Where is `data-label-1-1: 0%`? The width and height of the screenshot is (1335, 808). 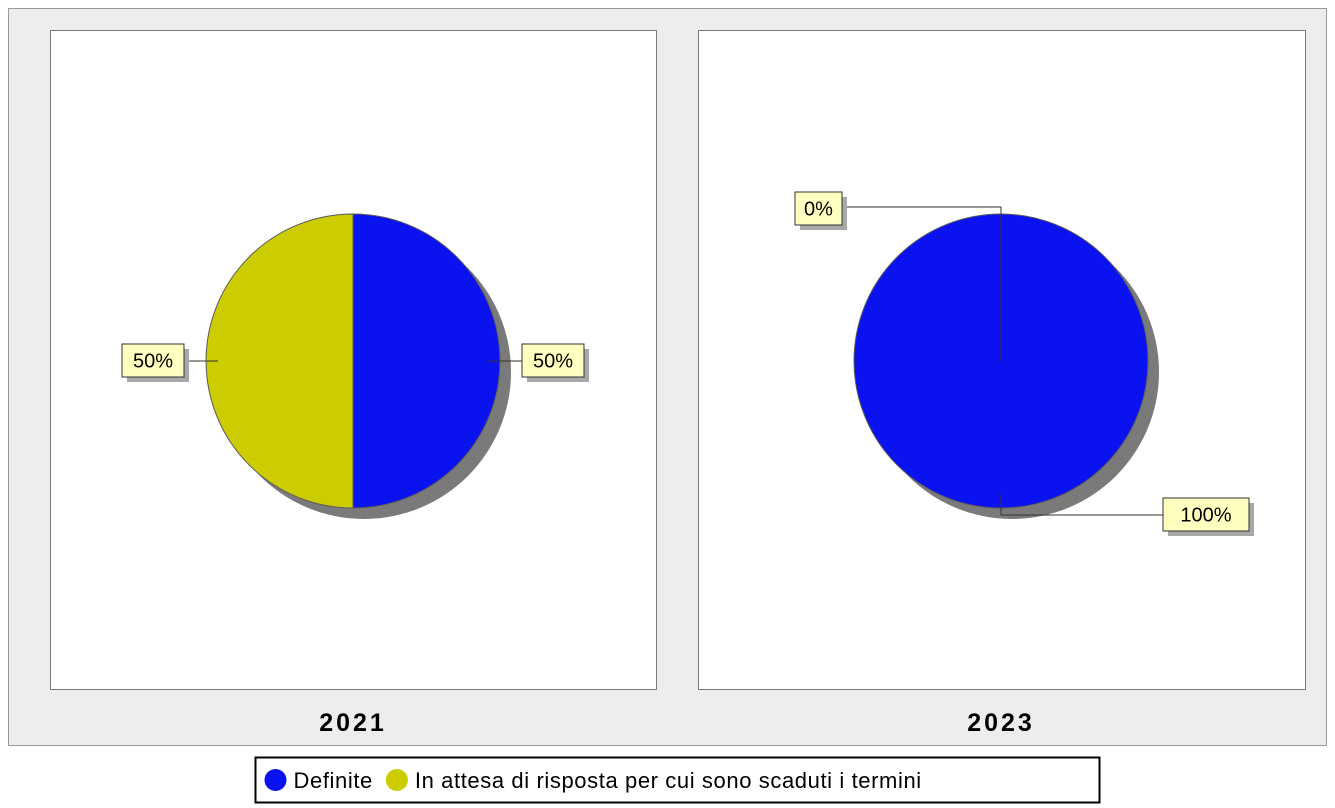 data-label-1-1: 0% is located at coordinates (818, 210).